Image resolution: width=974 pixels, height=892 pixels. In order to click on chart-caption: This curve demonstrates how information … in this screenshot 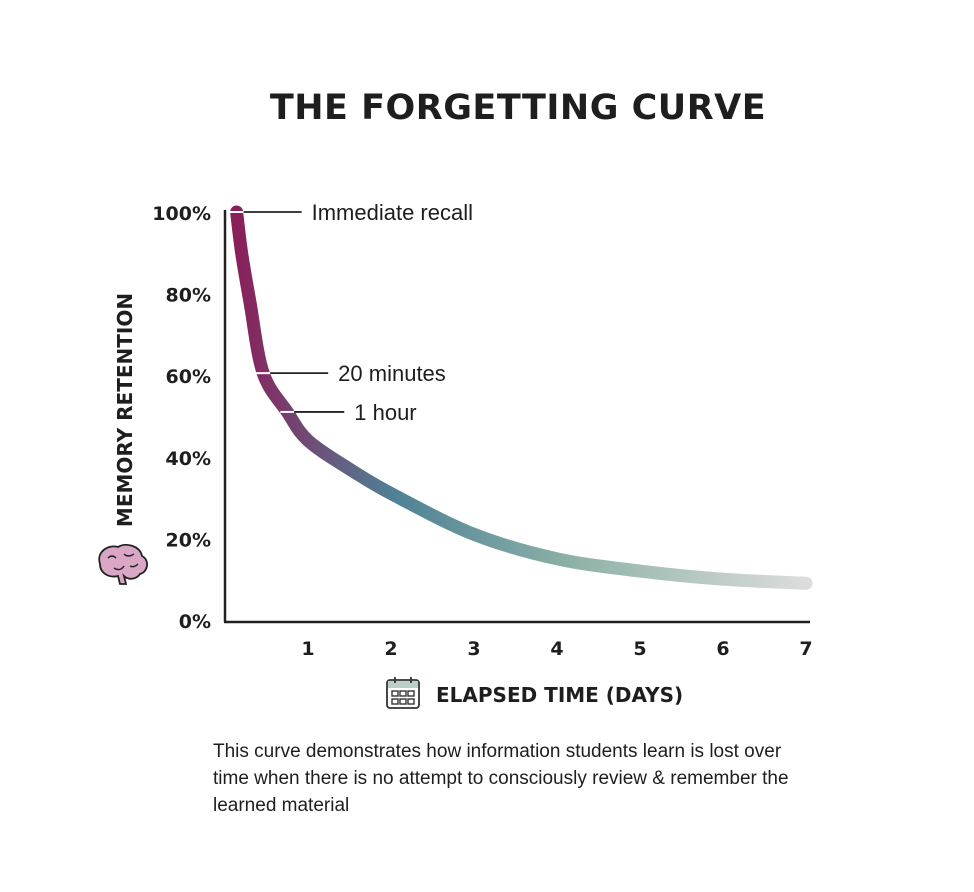, I will do `click(501, 778)`.